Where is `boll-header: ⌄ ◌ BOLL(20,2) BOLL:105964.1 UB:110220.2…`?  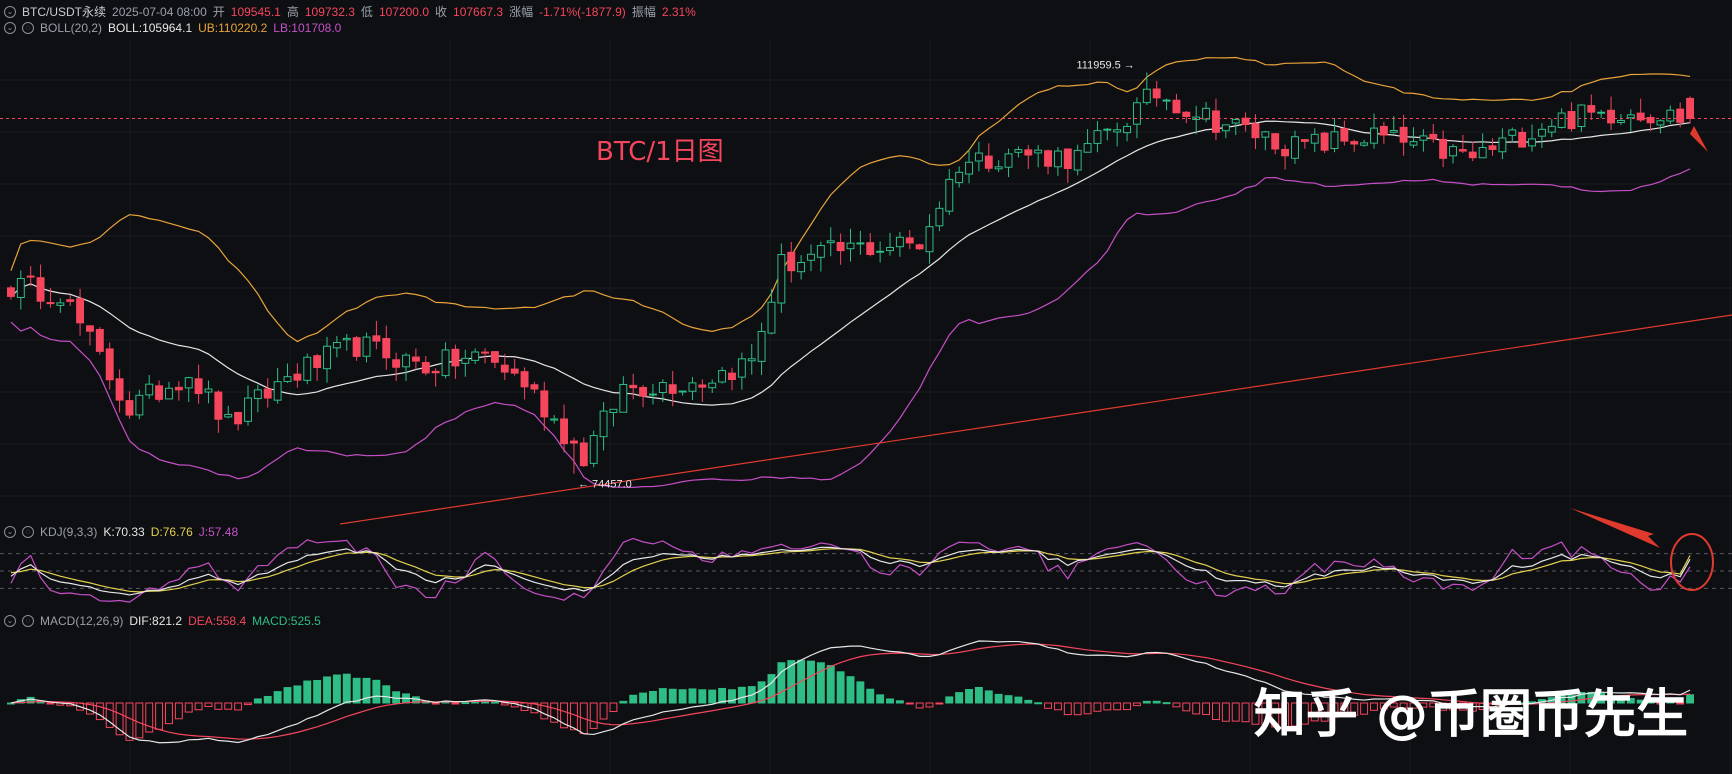 boll-header: ⌄ ◌ BOLL(20,2) BOLL:105964.1 UB:110220.2… is located at coordinates (172, 28).